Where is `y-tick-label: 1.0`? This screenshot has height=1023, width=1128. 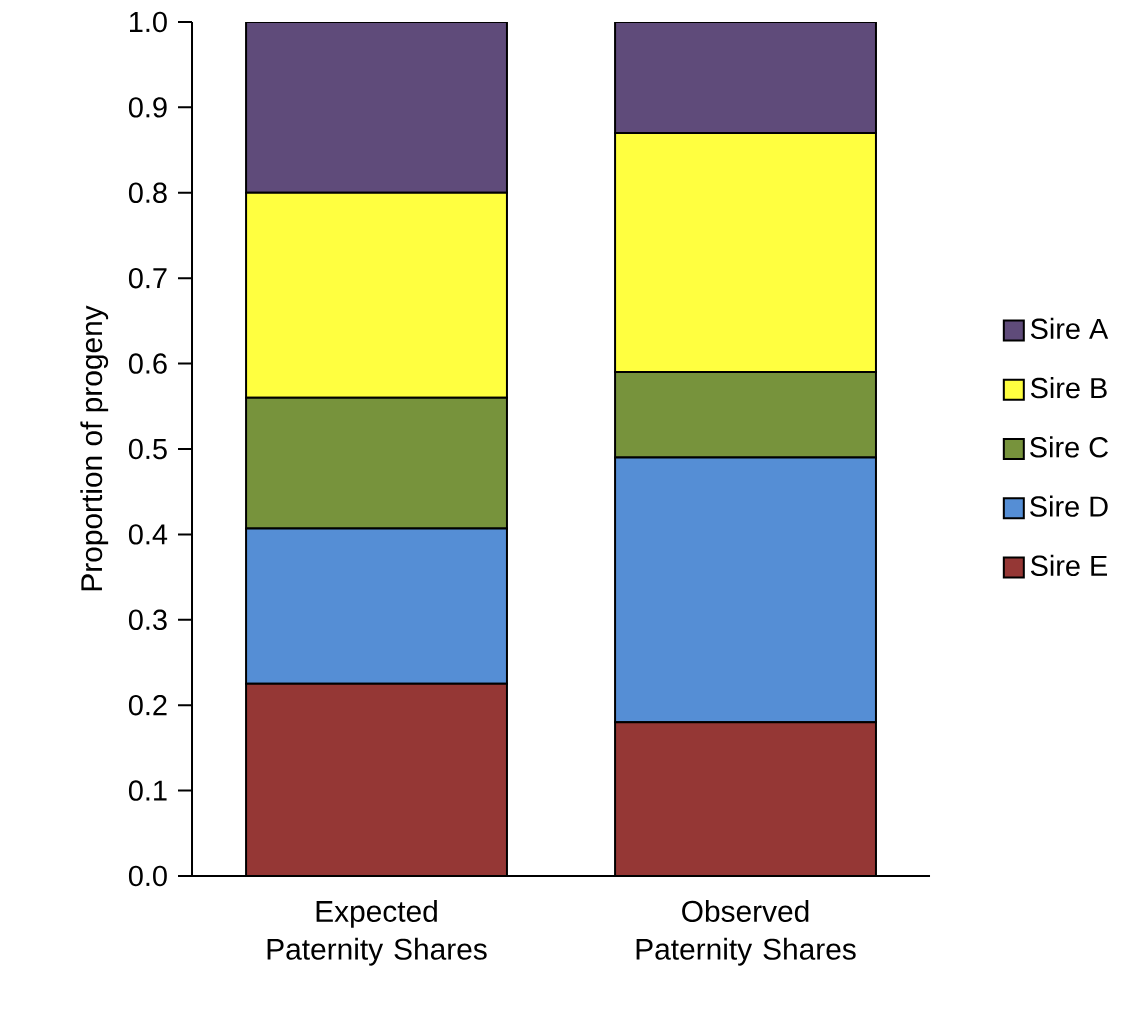 y-tick-label: 1.0 is located at coordinates (148, 22).